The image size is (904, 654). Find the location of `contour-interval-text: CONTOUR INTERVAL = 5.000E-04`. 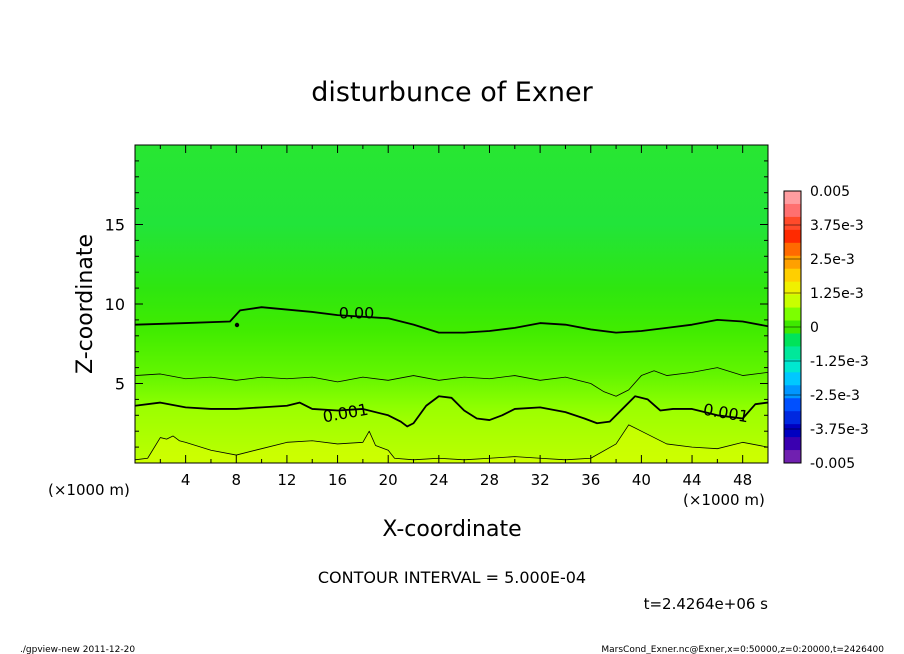

contour-interval-text: CONTOUR INTERVAL = 5.000E-04 is located at coordinates (452, 577).